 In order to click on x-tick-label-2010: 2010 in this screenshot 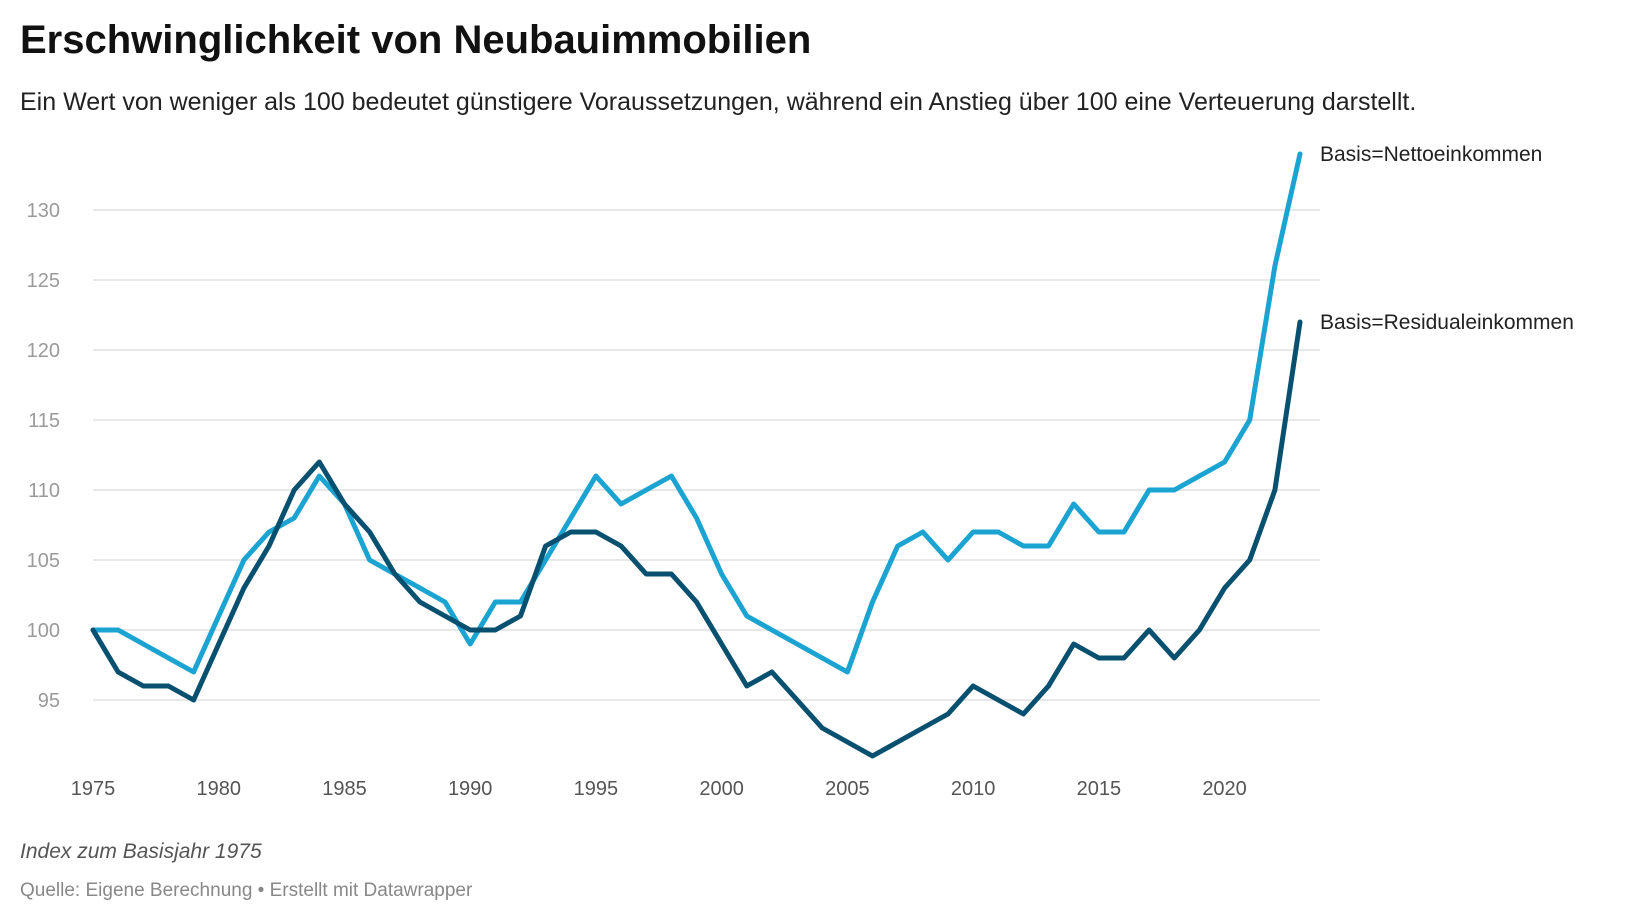, I will do `click(973, 789)`.